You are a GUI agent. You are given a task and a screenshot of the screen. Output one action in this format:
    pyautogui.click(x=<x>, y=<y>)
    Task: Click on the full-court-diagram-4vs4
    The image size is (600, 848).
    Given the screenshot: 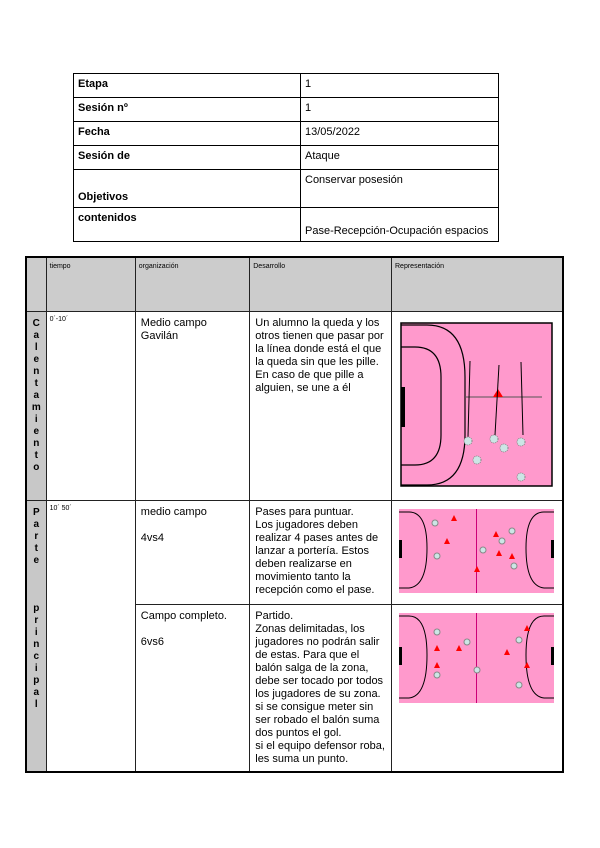 What is the action you would take?
    pyautogui.click(x=476, y=551)
    